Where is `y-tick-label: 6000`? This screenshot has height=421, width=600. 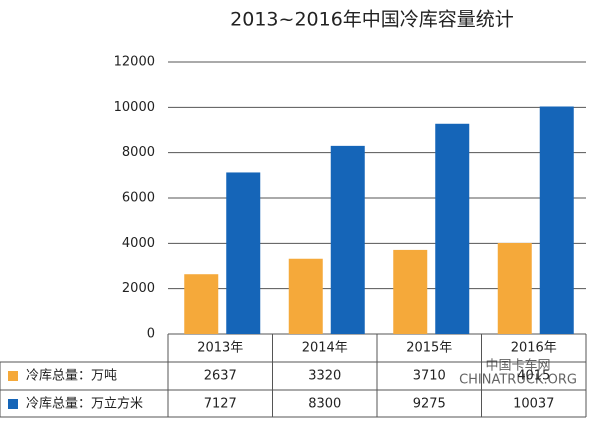
y-tick-label: 6000 is located at coordinates (138, 198).